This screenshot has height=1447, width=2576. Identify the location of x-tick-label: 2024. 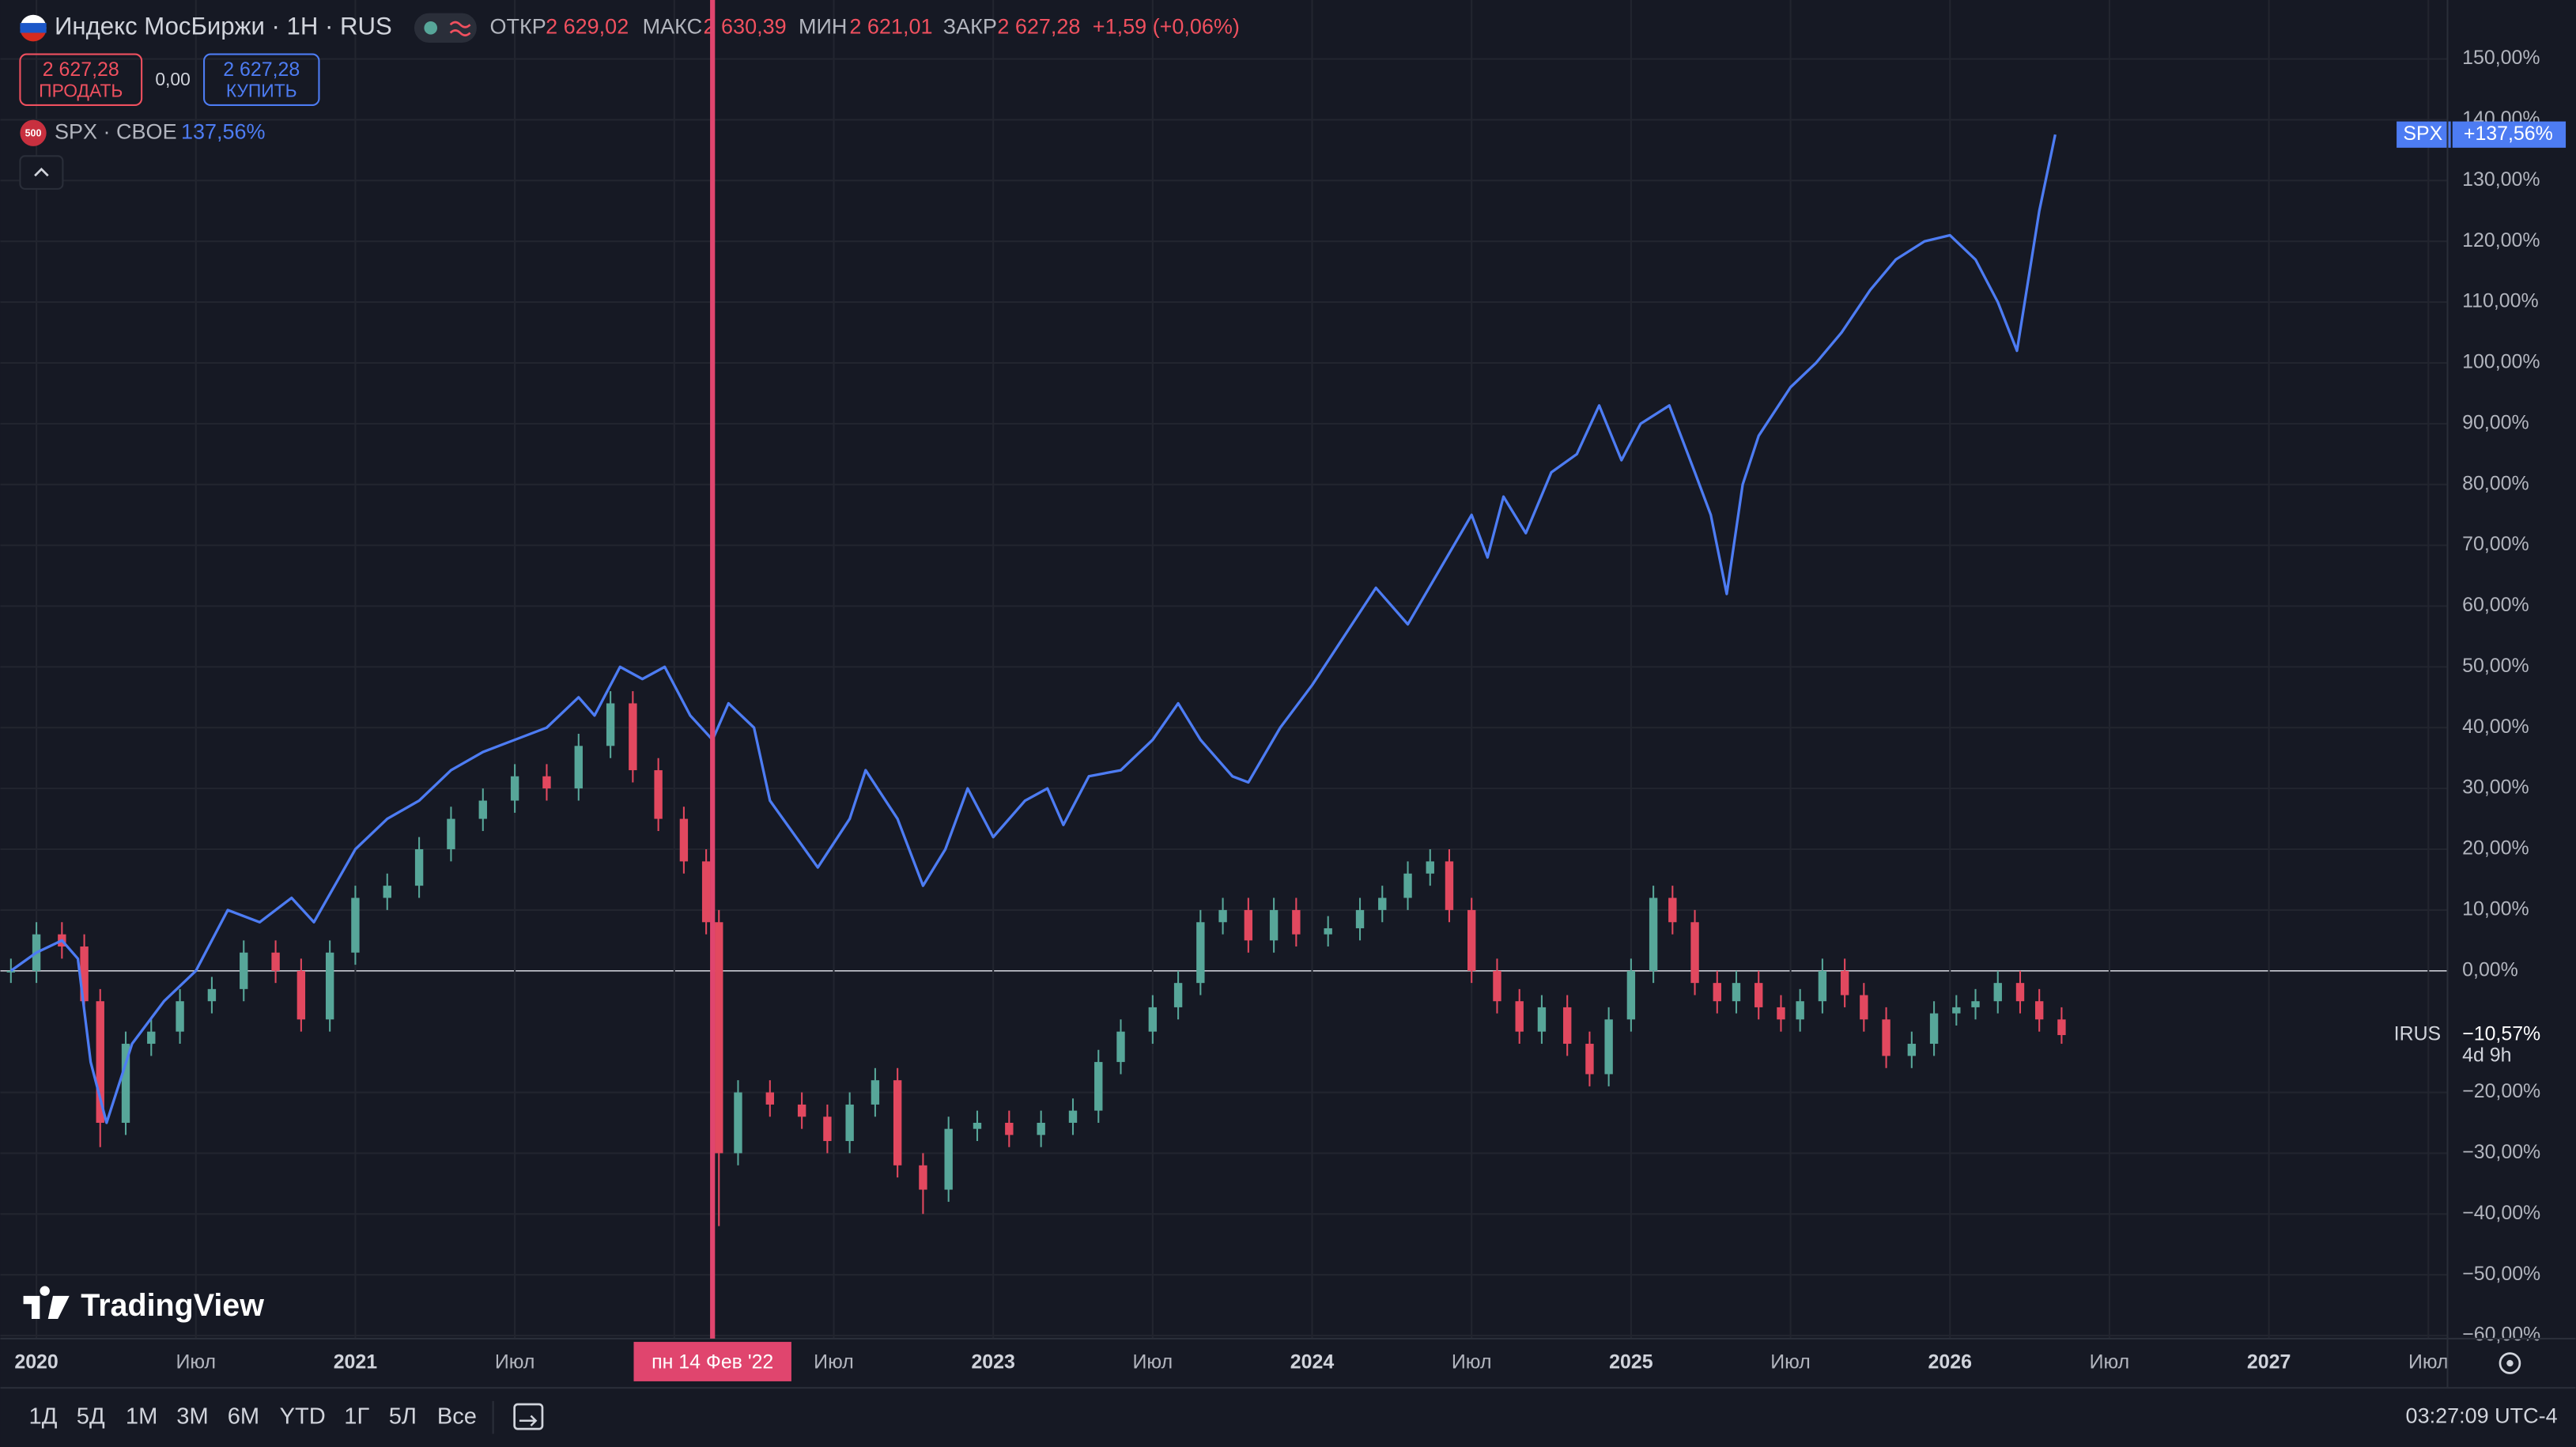
(1312, 1362).